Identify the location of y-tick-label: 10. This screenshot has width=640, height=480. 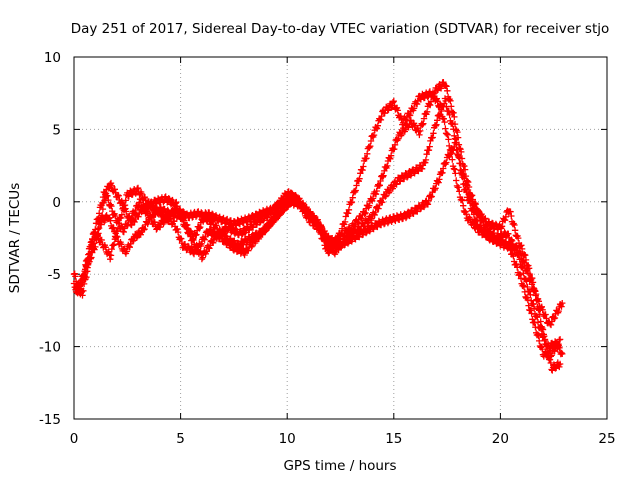
(52, 58).